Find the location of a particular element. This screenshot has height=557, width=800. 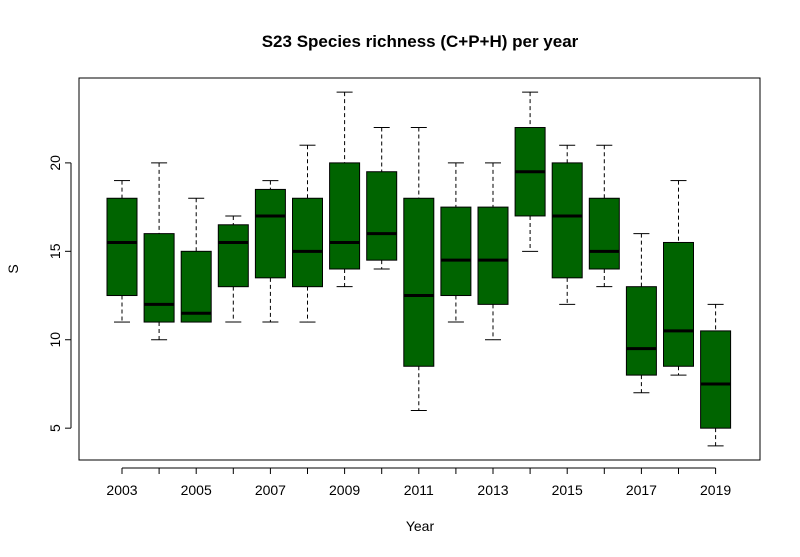

x-tick-label: 2013 is located at coordinates (492, 490).